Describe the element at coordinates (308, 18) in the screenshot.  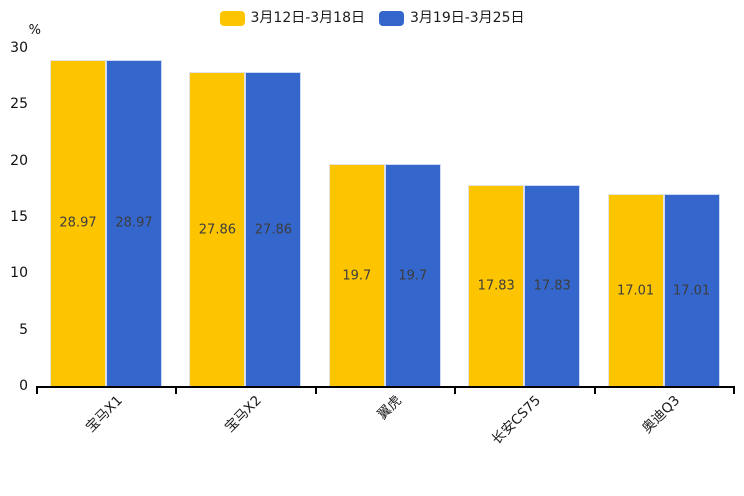
I see `legend-label: 3月12日-3月18日` at that location.